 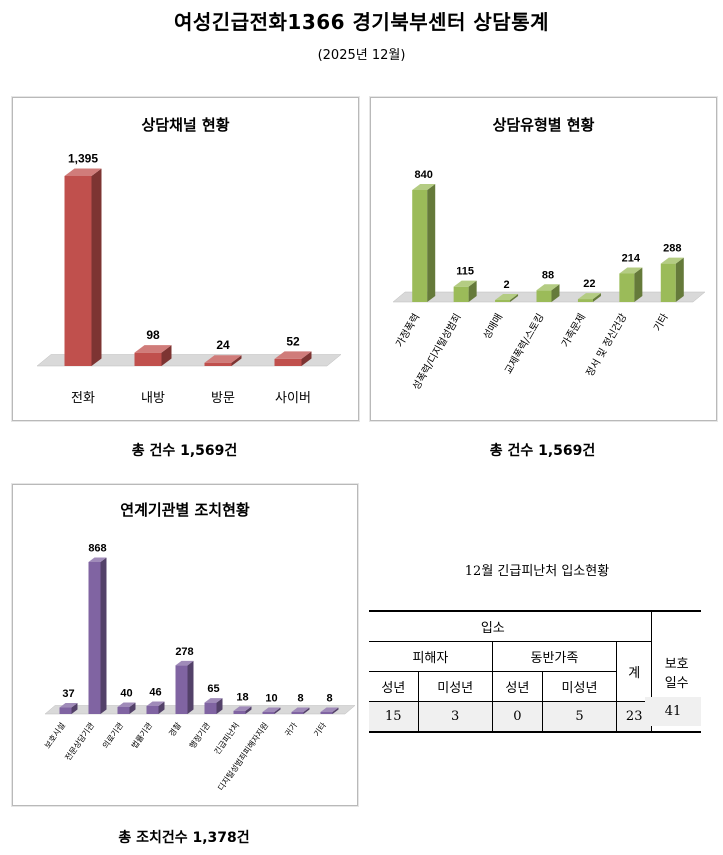 What do you see at coordinates (579, 717) in the screenshot?
I see `value-minor-family: 5` at bounding box center [579, 717].